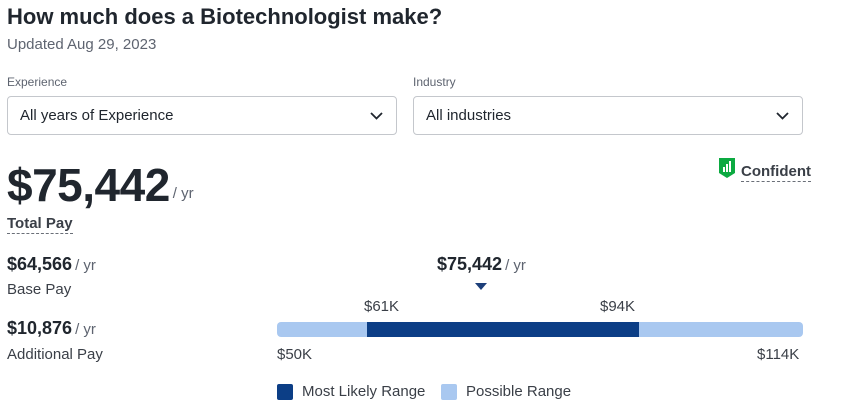  Describe the element at coordinates (285, 391) in the screenshot. I see `likely-swatch` at that location.